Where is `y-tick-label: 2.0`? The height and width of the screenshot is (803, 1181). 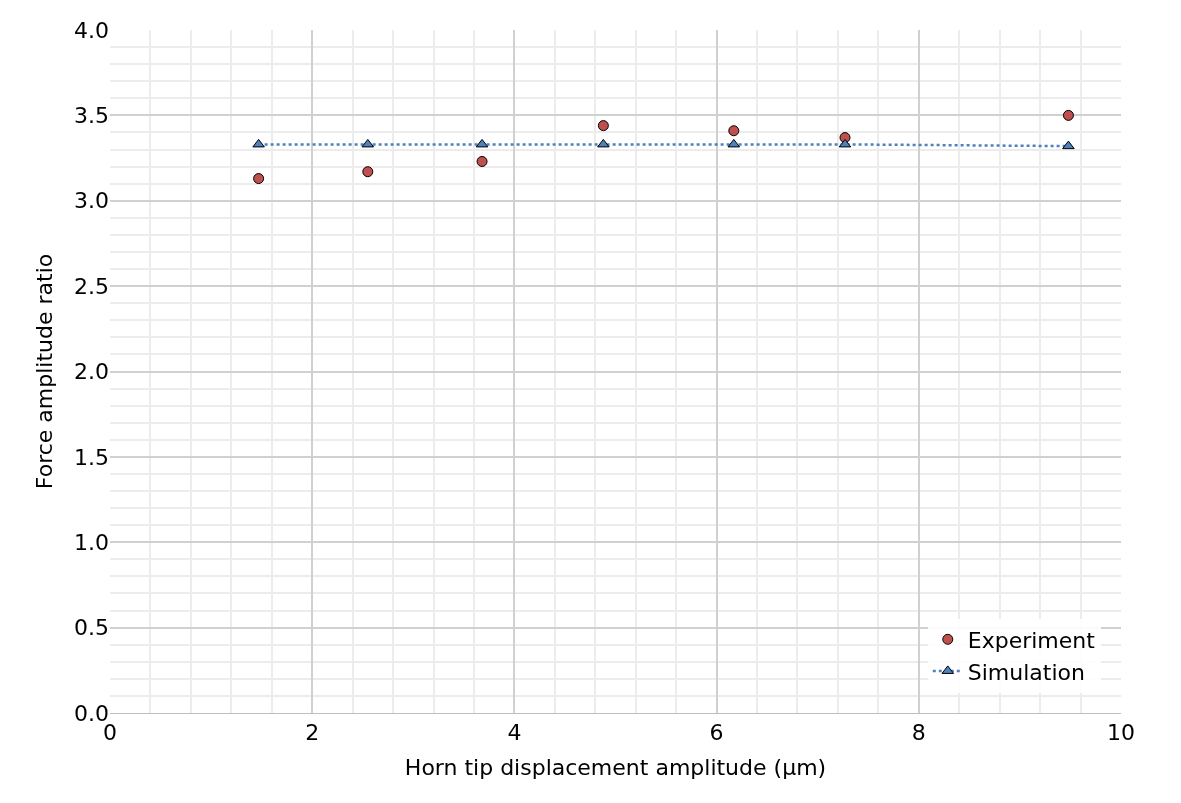 y-tick-label: 2.0 is located at coordinates (91, 372).